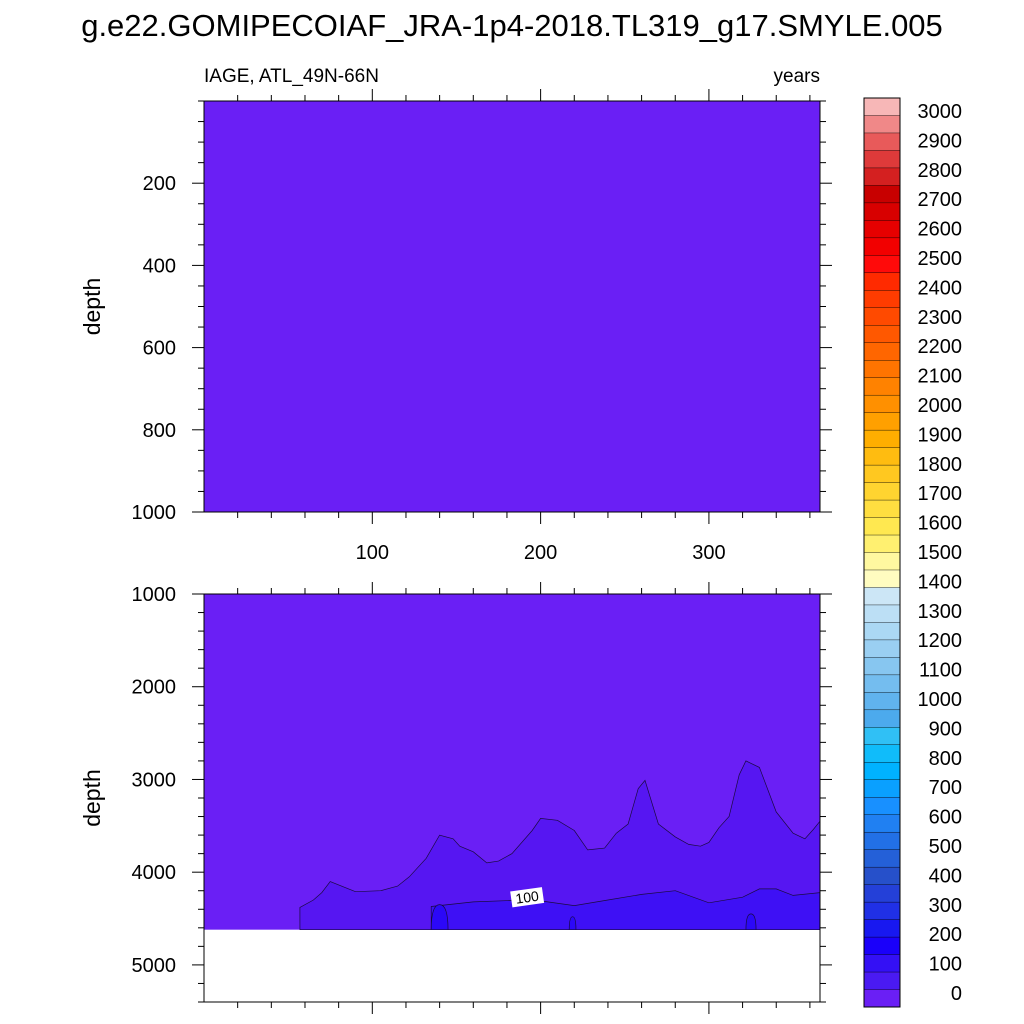  I want to click on colorbar-label: 2500, so click(940, 259).